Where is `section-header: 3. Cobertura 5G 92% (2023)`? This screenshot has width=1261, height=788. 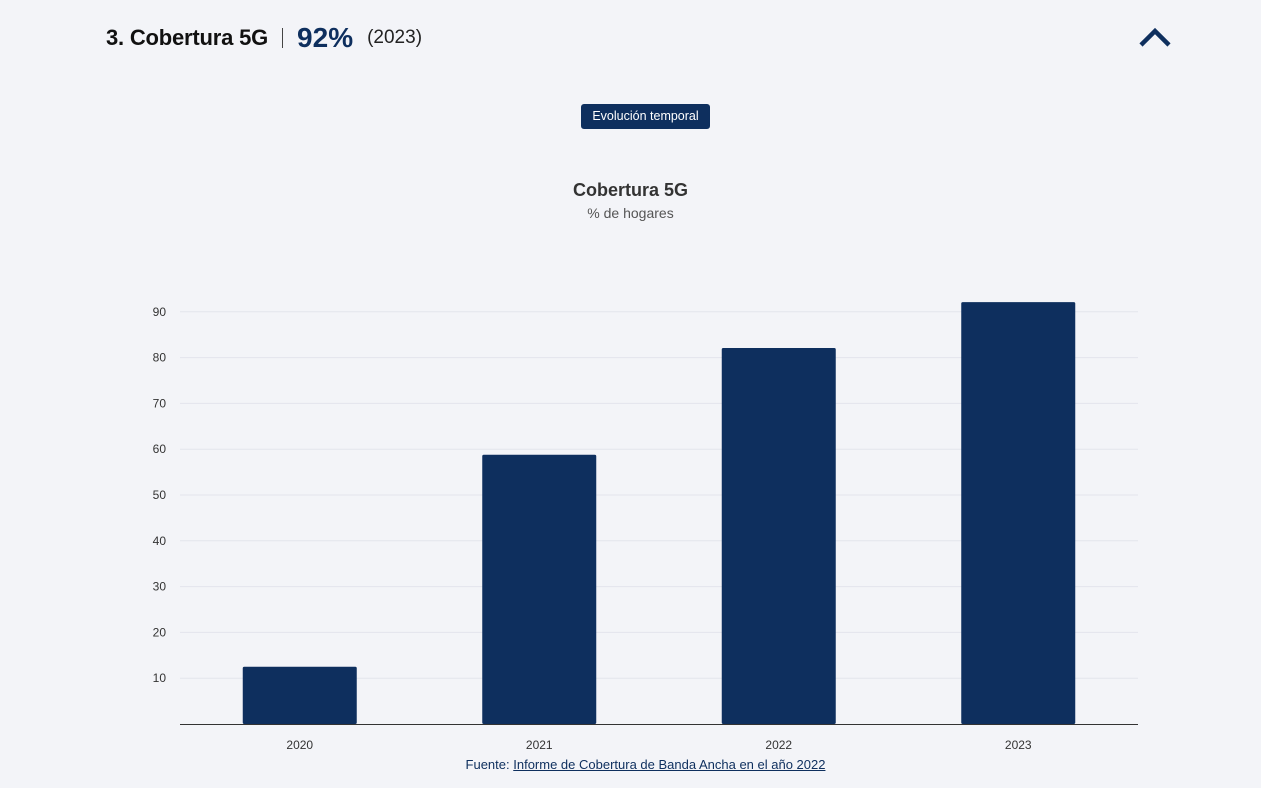
section-header: 3. Cobertura 5G 92% (2023) is located at coordinates (264, 38).